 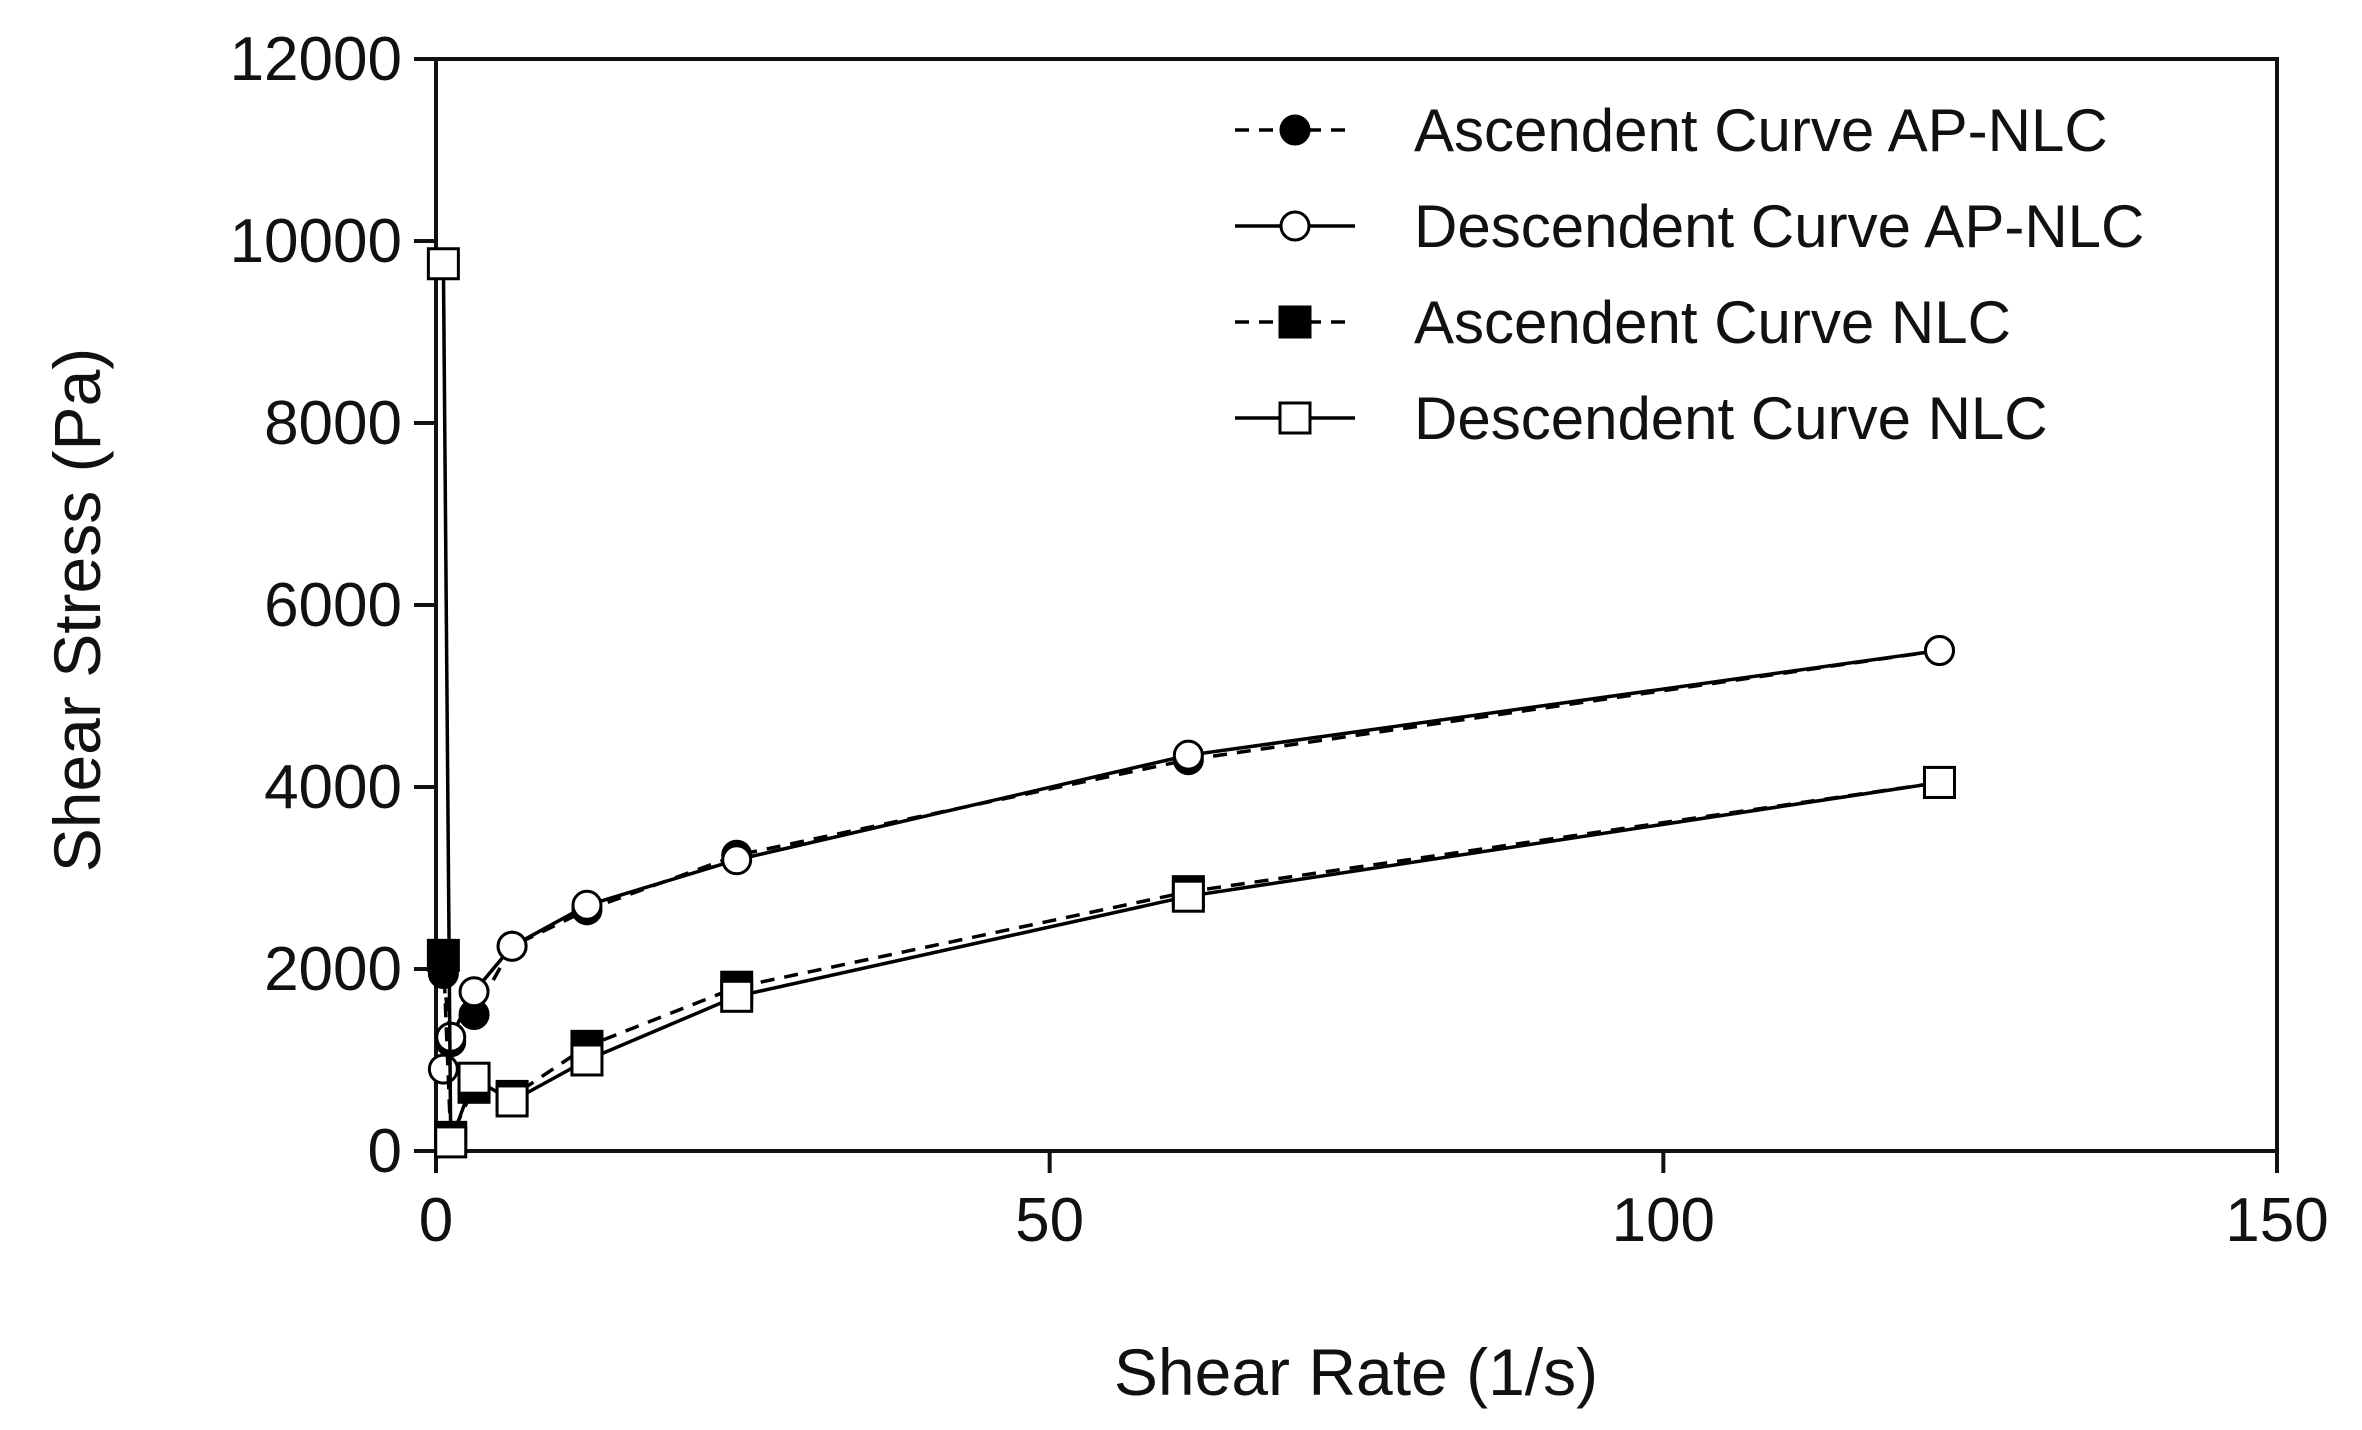 What do you see at coordinates (333, 969) in the screenshot?
I see `y-tick-label: 2000` at bounding box center [333, 969].